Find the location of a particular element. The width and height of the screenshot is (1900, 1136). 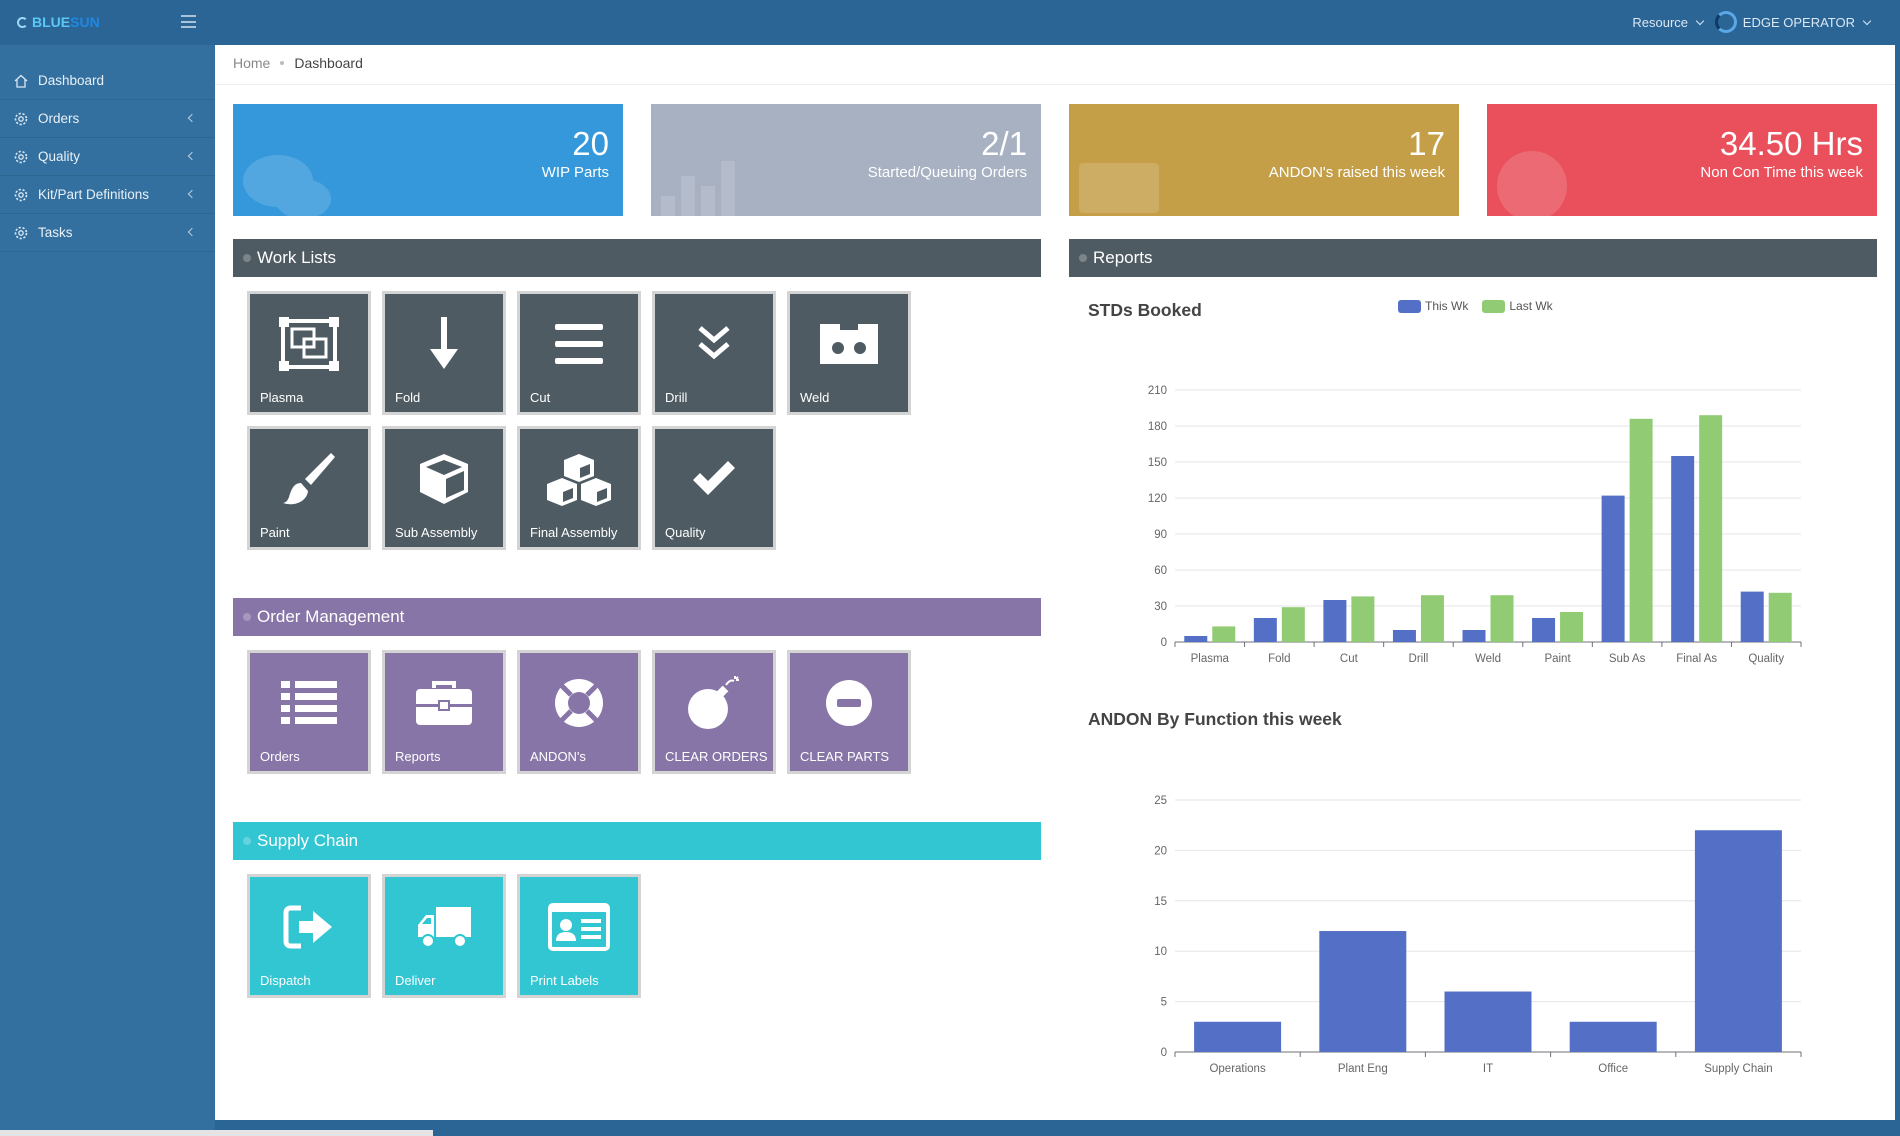

tile-label: Plasma is located at coordinates (282, 397).